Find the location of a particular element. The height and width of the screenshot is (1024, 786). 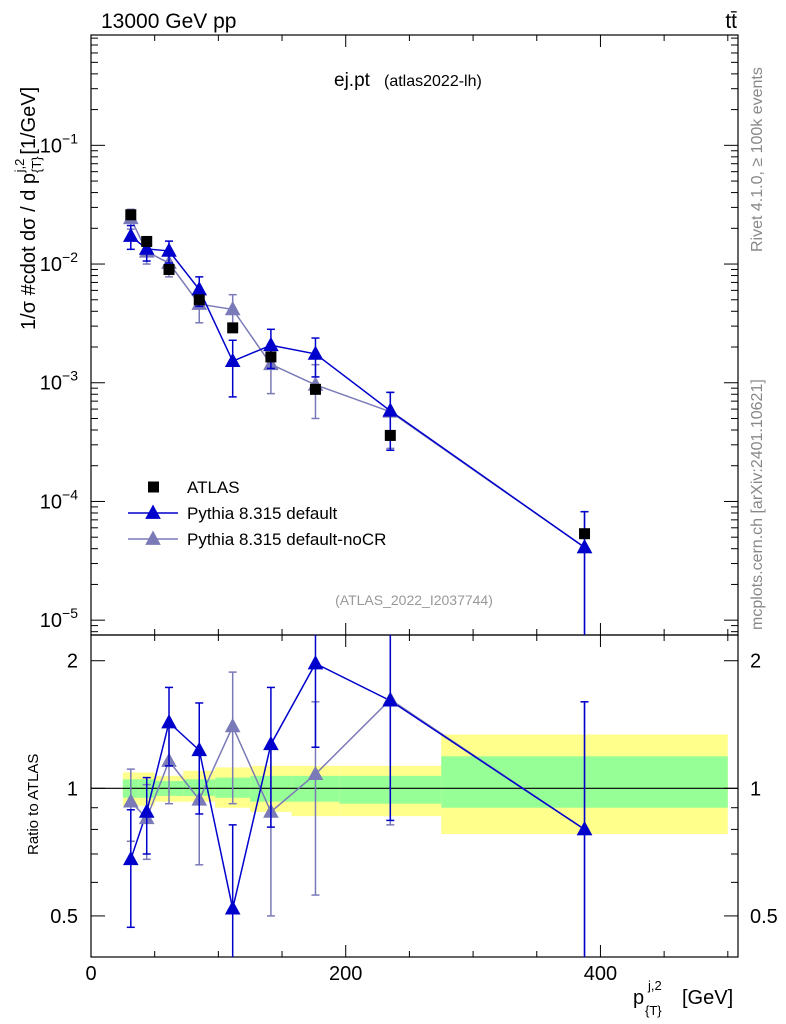

y-tick-label-exp: −4 is located at coordinates (70, 494).